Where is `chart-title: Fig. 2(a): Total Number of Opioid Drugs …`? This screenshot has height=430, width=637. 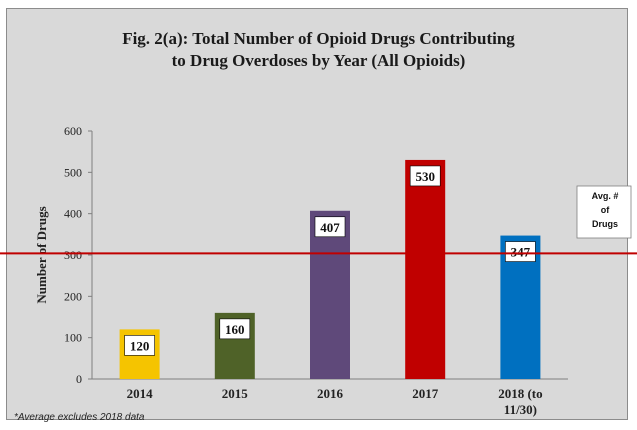
chart-title: Fig. 2(a): Total Number of Opioid Drugs … is located at coordinates (318, 50).